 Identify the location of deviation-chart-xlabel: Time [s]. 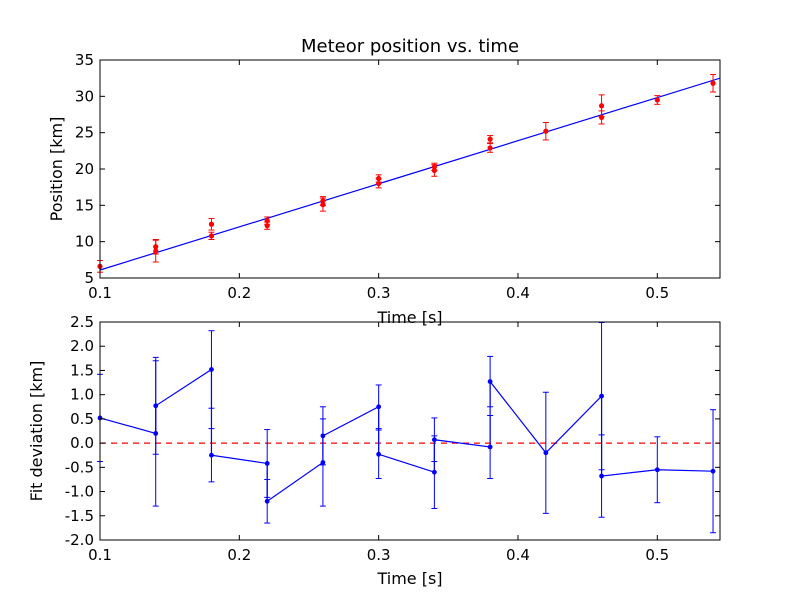
(409, 578).